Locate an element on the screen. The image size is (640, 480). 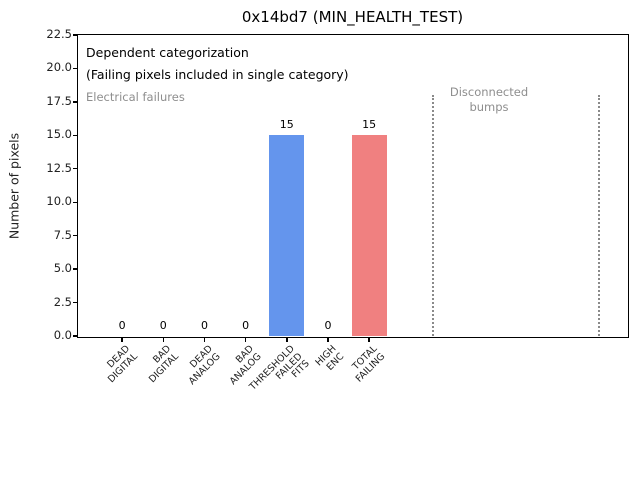
y-tick-label: 22.5 is located at coordinates (59, 34).